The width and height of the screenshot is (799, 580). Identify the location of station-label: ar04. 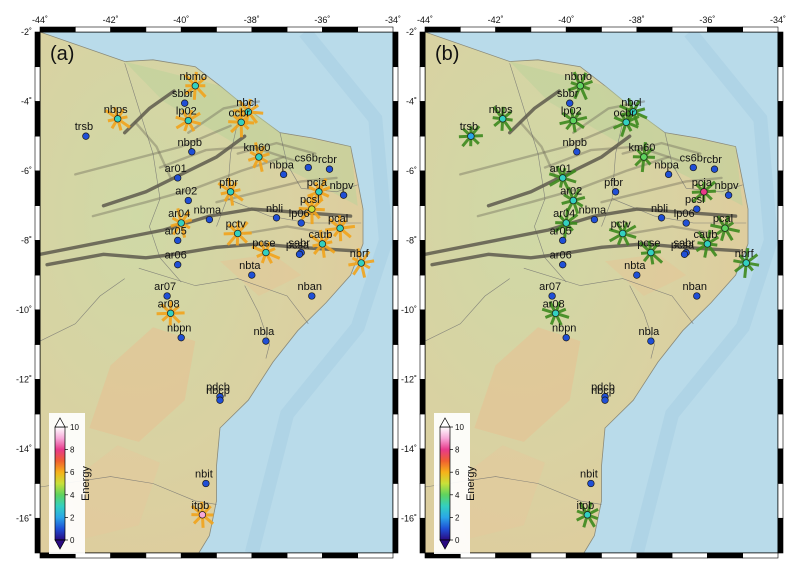
(564, 214).